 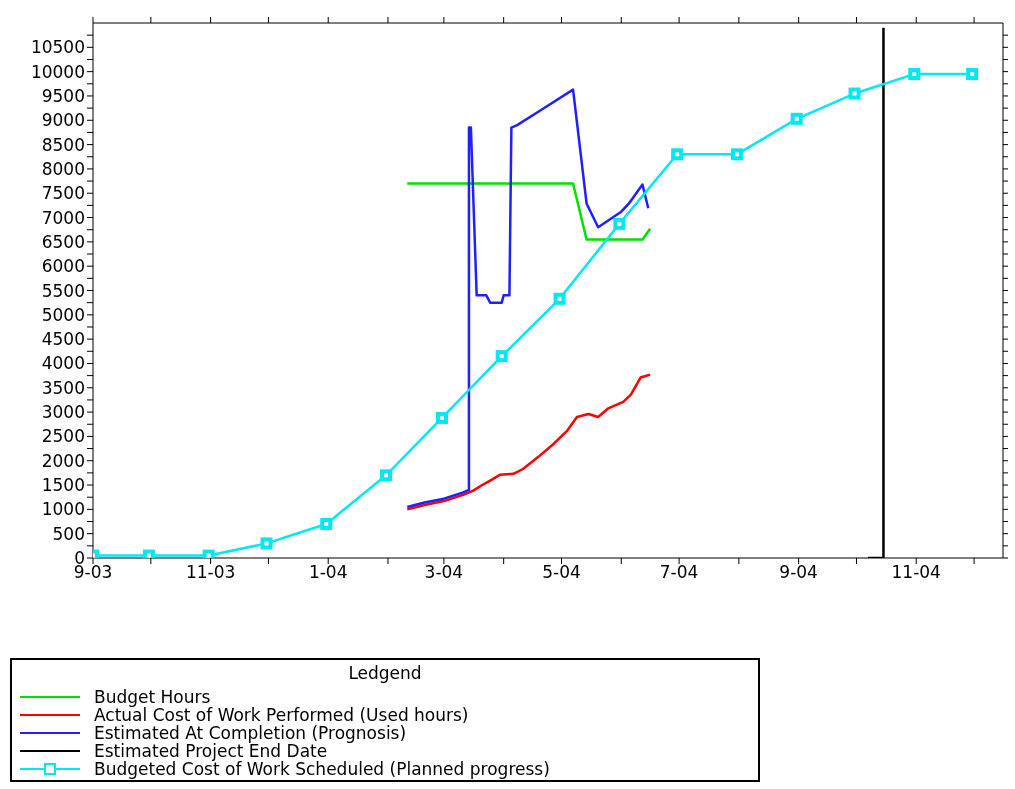 I want to click on y-tick-label: 2500, so click(x=63, y=436).